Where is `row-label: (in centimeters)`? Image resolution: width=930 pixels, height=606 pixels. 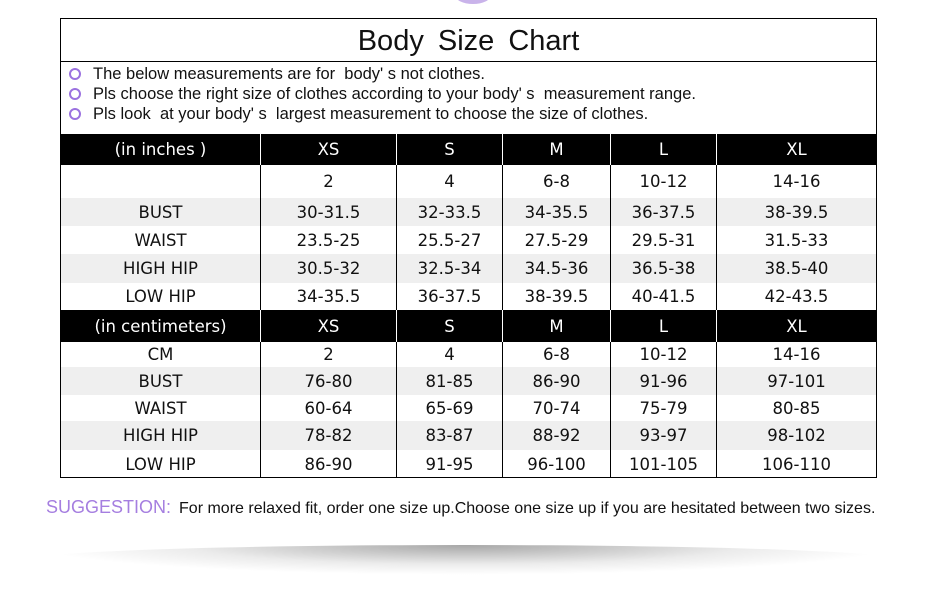
row-label: (in centimeters) is located at coordinates (161, 326).